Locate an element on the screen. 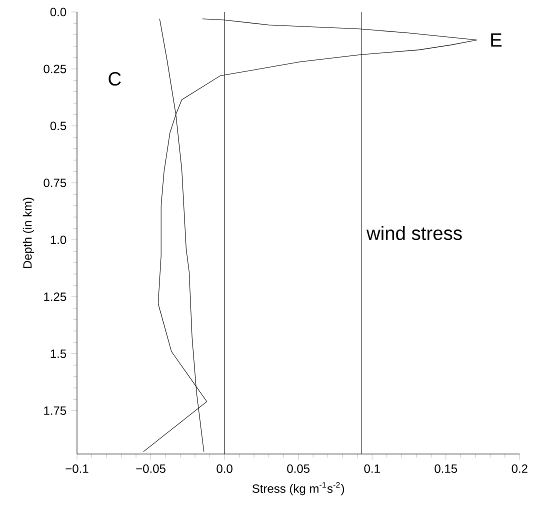 The image size is (541, 518). x-axis-title: Stress (kg m$^{-1}$s$^{-2}$) is located at coordinates (298, 489).